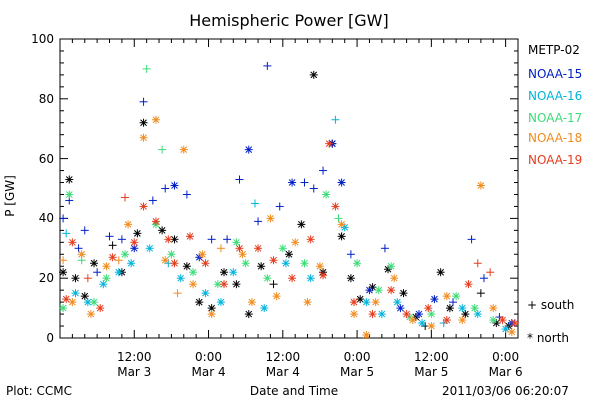 The width and height of the screenshot is (600, 400). What do you see at coordinates (530, 338) in the screenshot?
I see `asterisk-symbol: *` at bounding box center [530, 338].